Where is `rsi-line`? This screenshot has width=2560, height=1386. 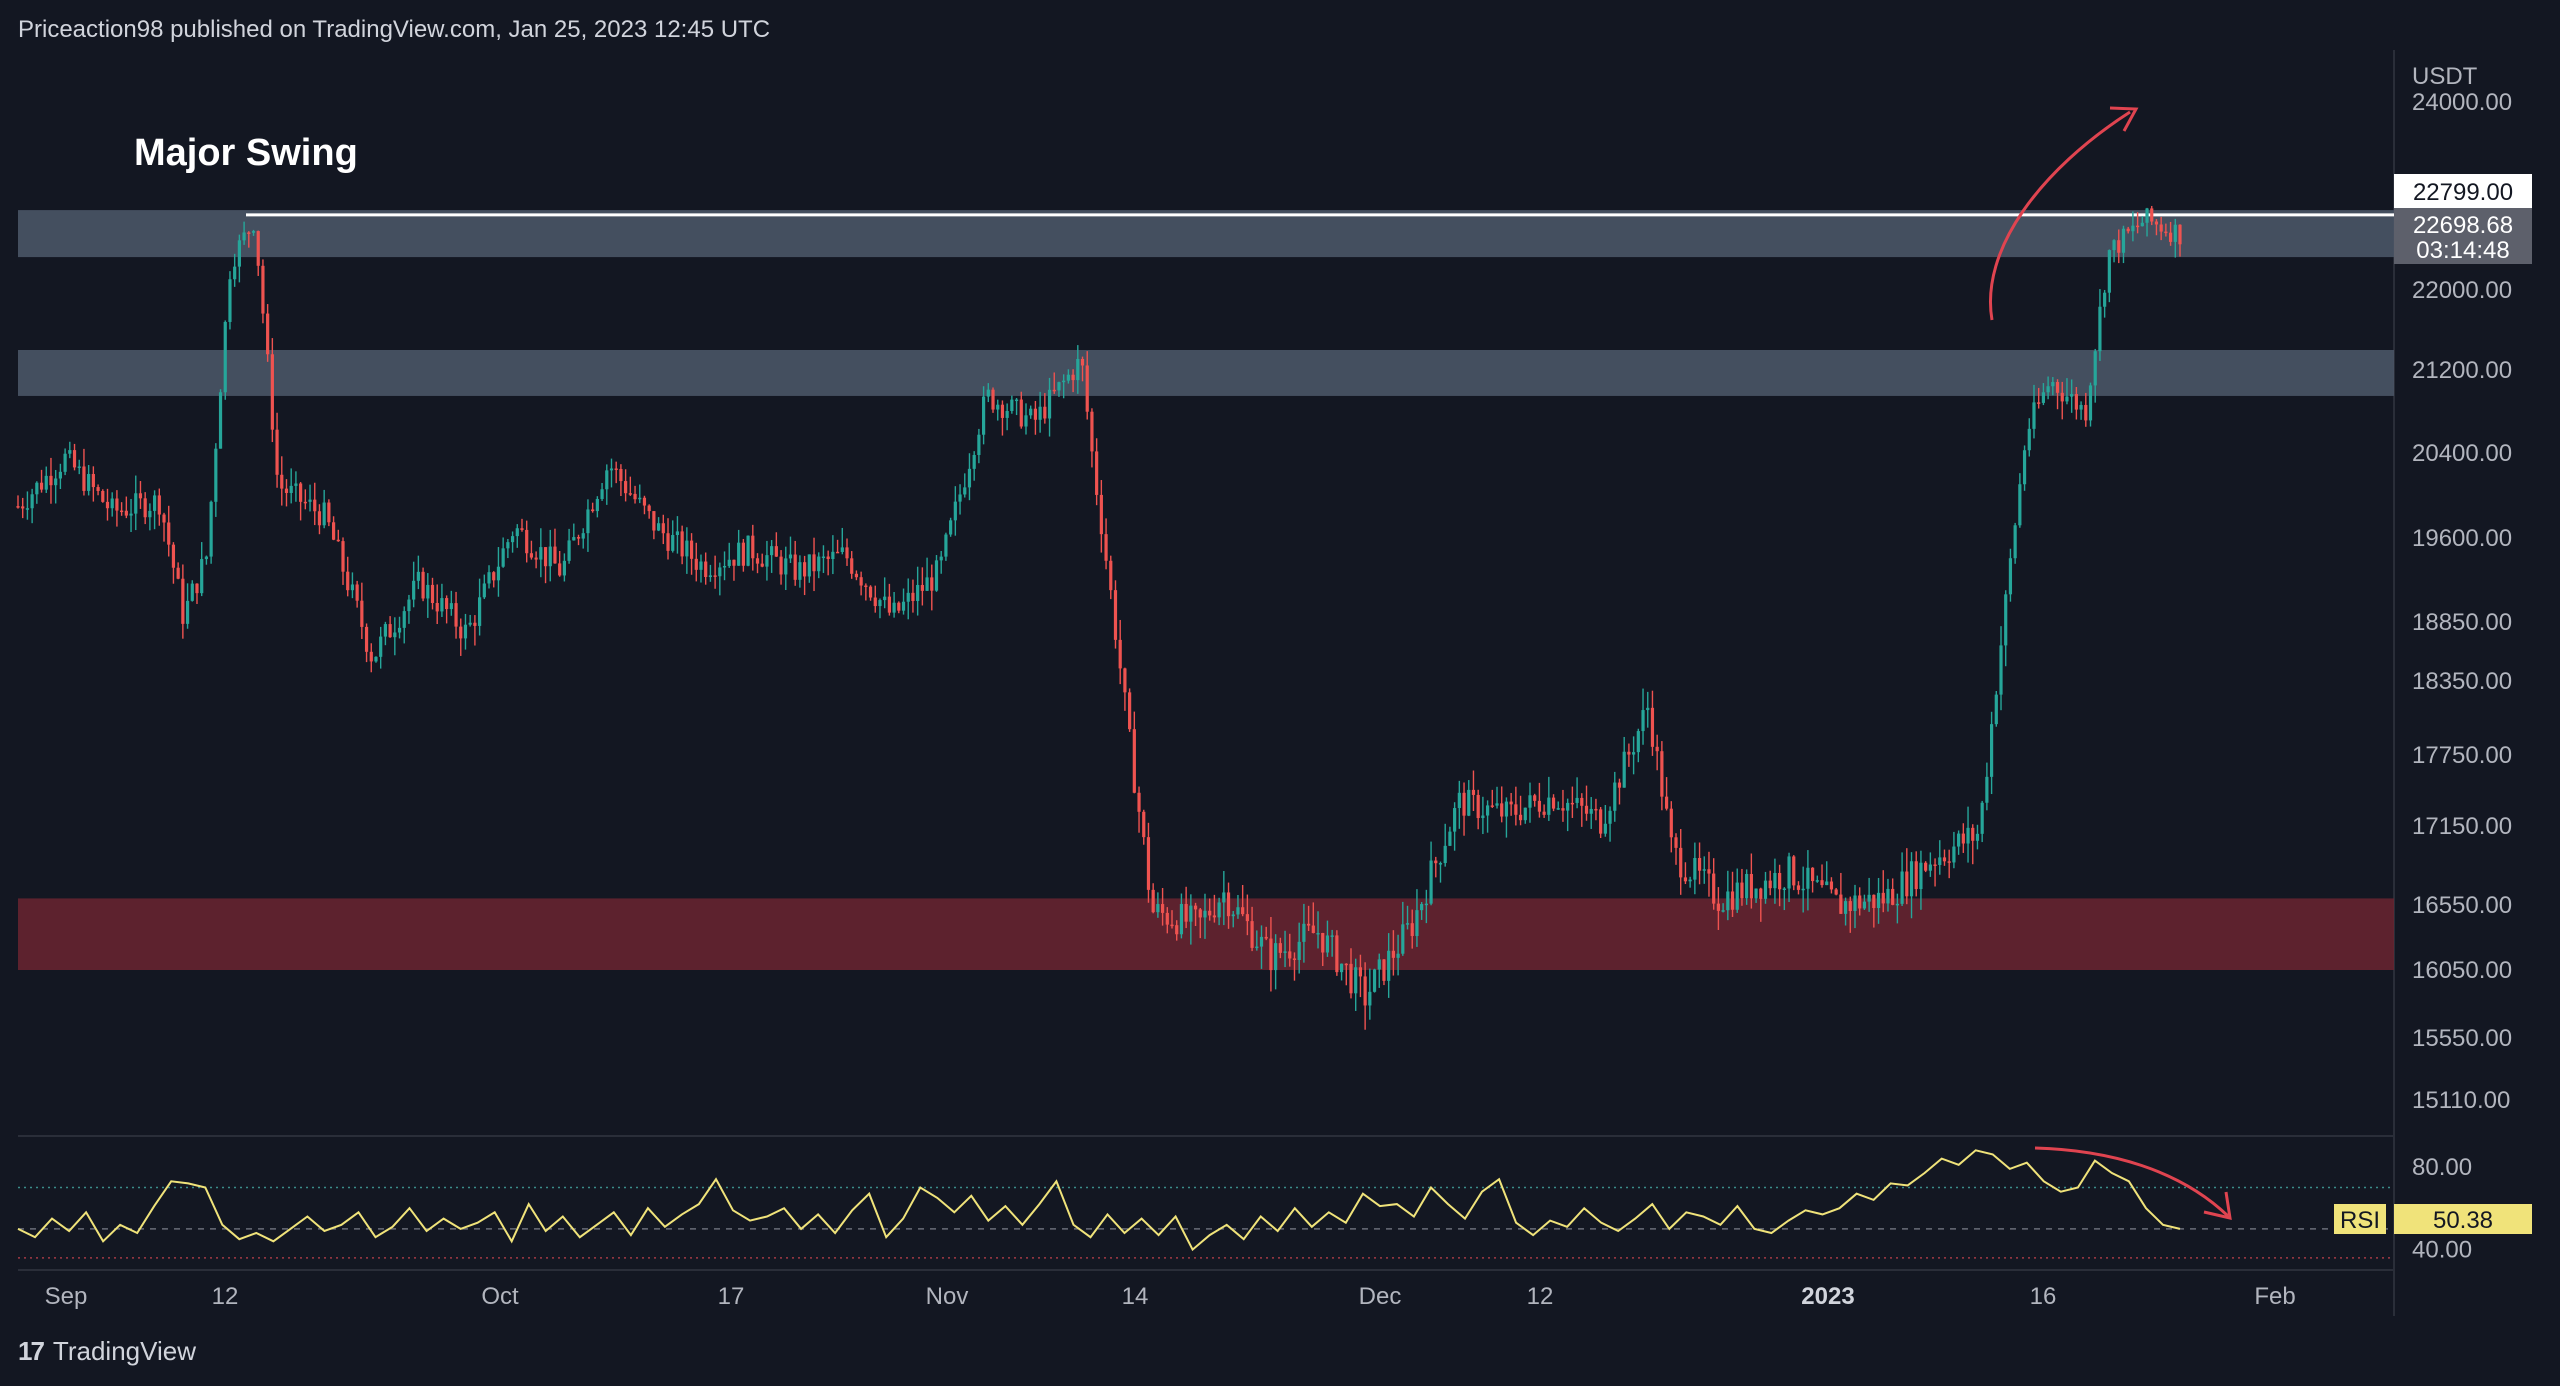 rsi-line is located at coordinates (1099, 1200).